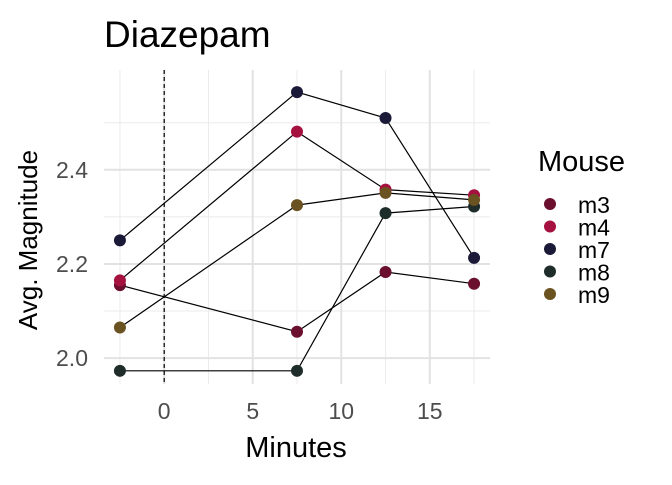 The image size is (672, 485). I want to click on legend-label-m8: m8, so click(594, 273).